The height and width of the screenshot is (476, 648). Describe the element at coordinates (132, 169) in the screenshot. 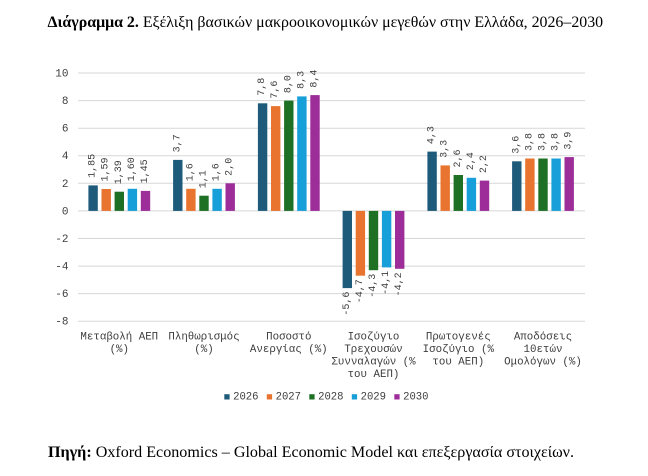

I see `svg-text: 1,60` at that location.